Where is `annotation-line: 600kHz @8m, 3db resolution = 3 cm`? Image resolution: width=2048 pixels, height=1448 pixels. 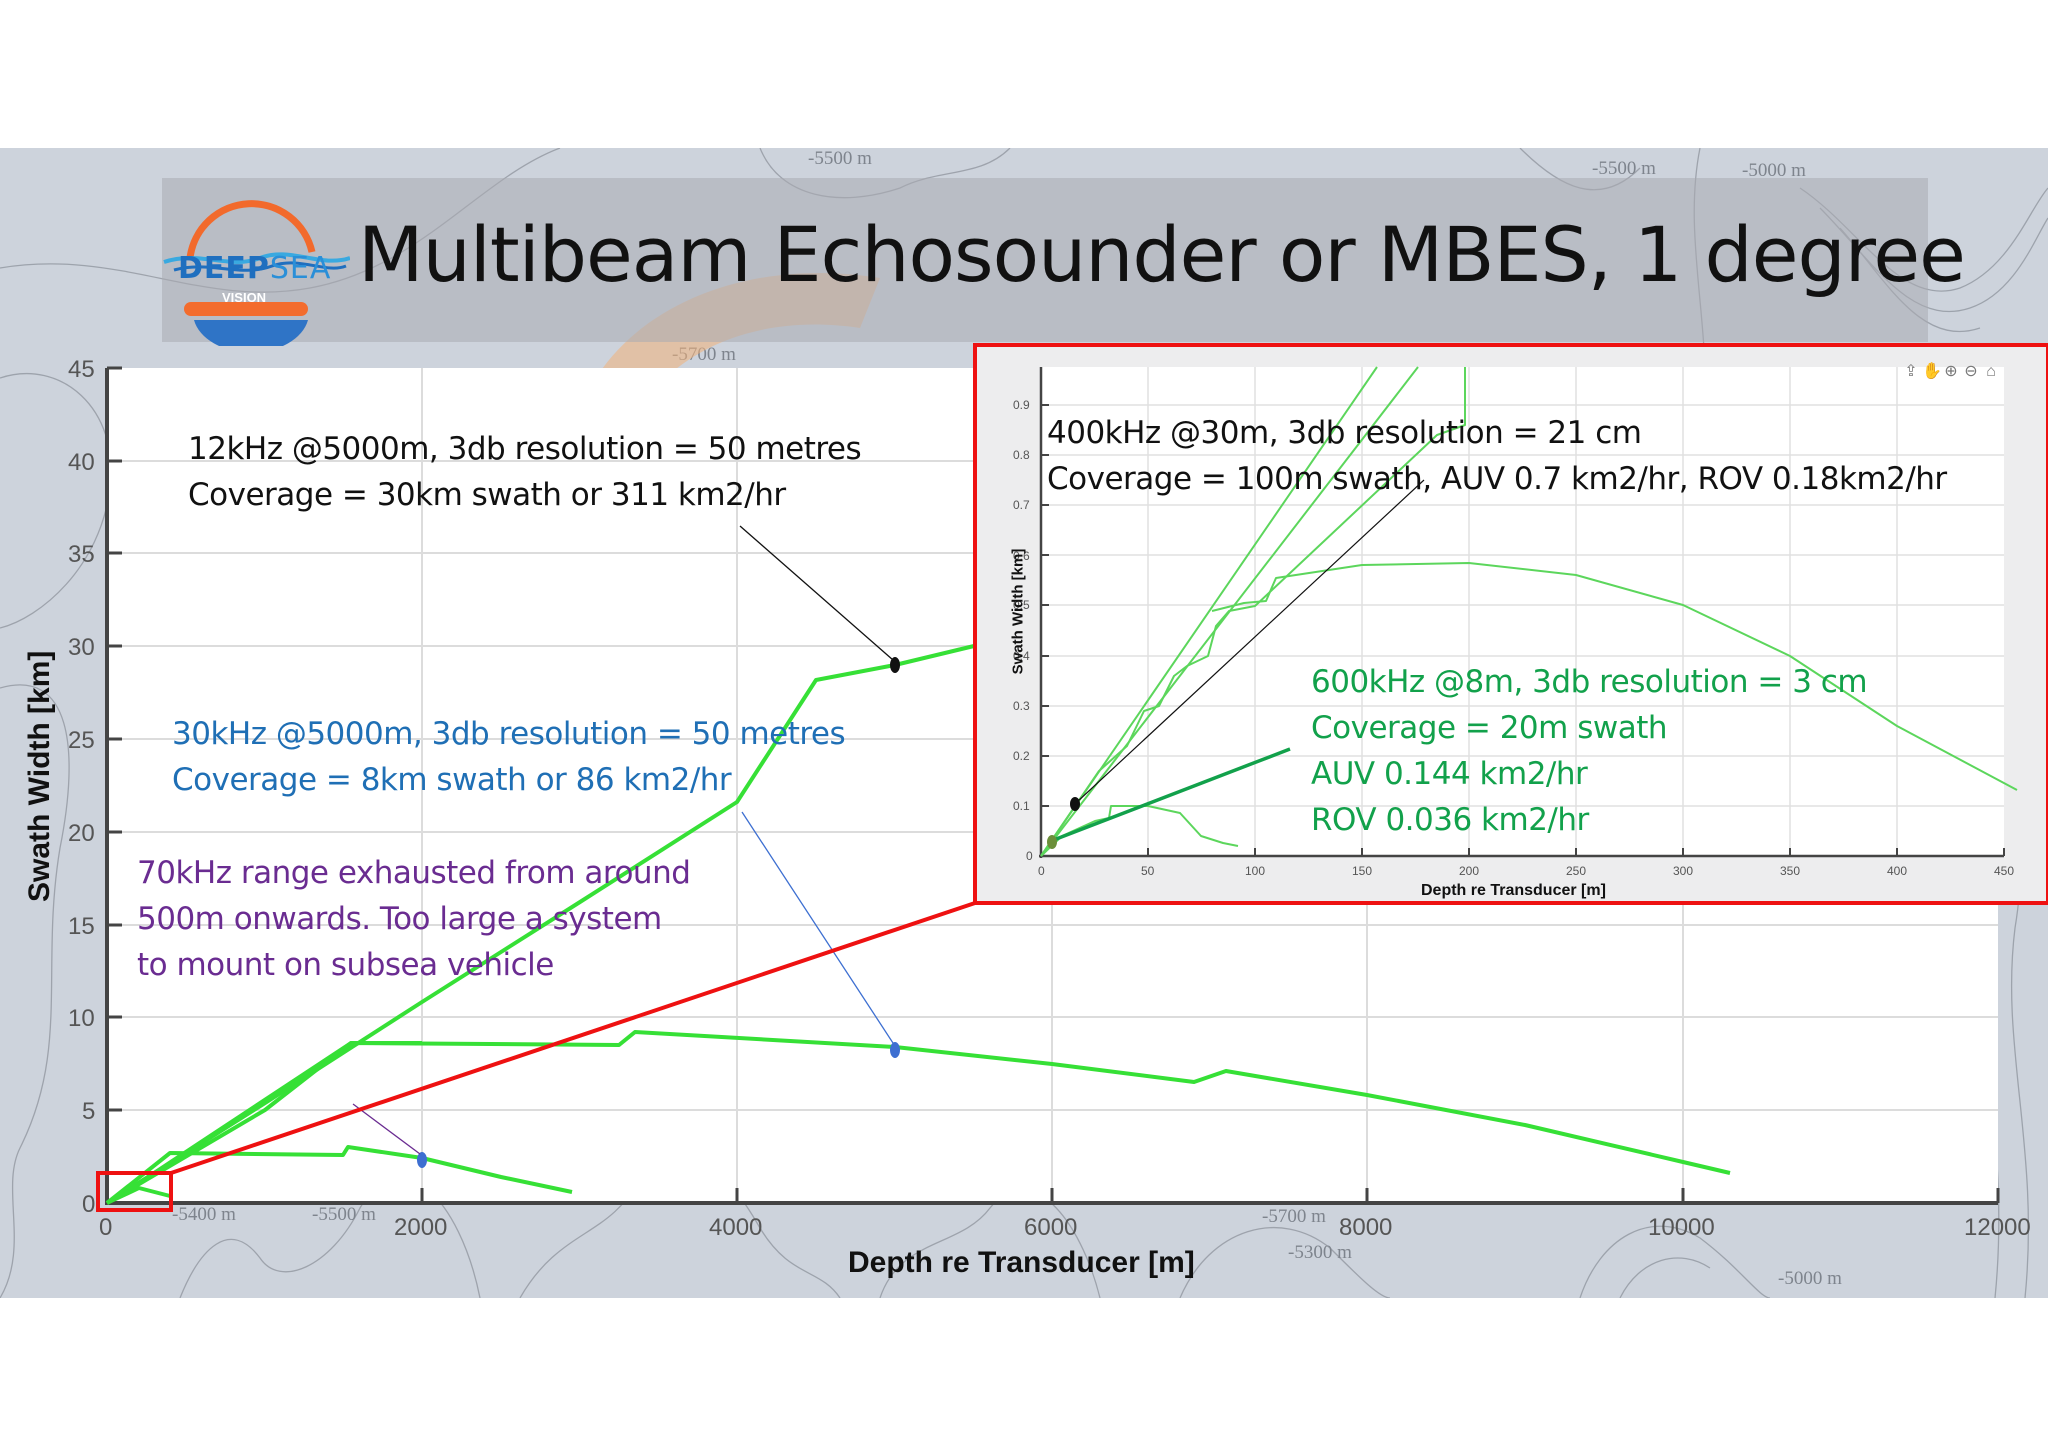
annotation-line: 600kHz @8m, 3db resolution = 3 cm is located at coordinates (1589, 682).